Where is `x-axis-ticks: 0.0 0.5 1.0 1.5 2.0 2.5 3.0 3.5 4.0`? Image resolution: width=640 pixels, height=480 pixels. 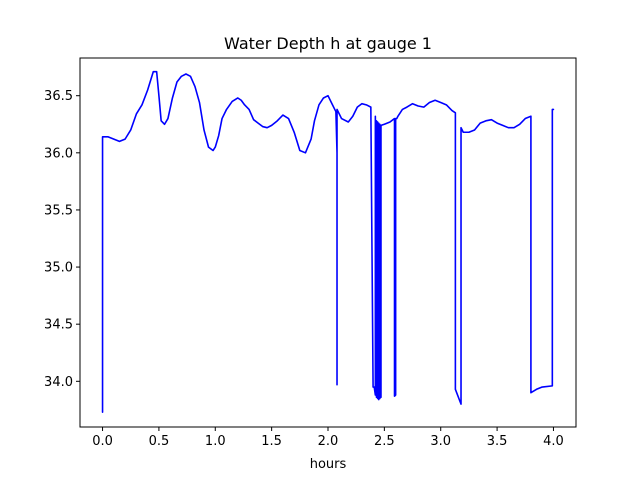 x-axis-ticks: 0.0 0.5 1.0 1.5 2.0 2.5 3.0 3.5 4.0 is located at coordinates (328, 438).